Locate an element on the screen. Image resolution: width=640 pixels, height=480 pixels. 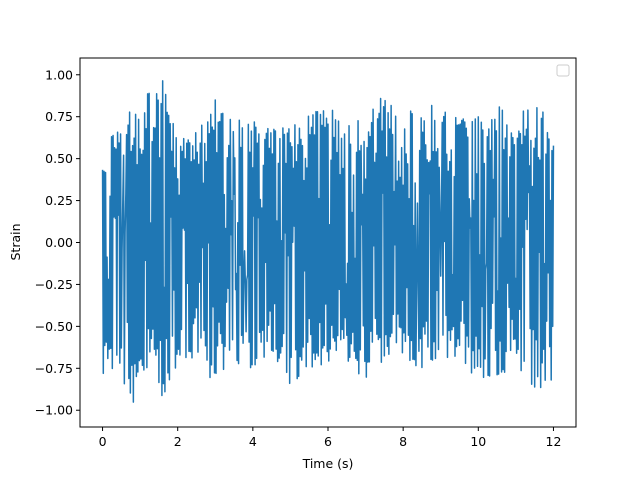
x-tick-label: 12 is located at coordinates (554, 441).